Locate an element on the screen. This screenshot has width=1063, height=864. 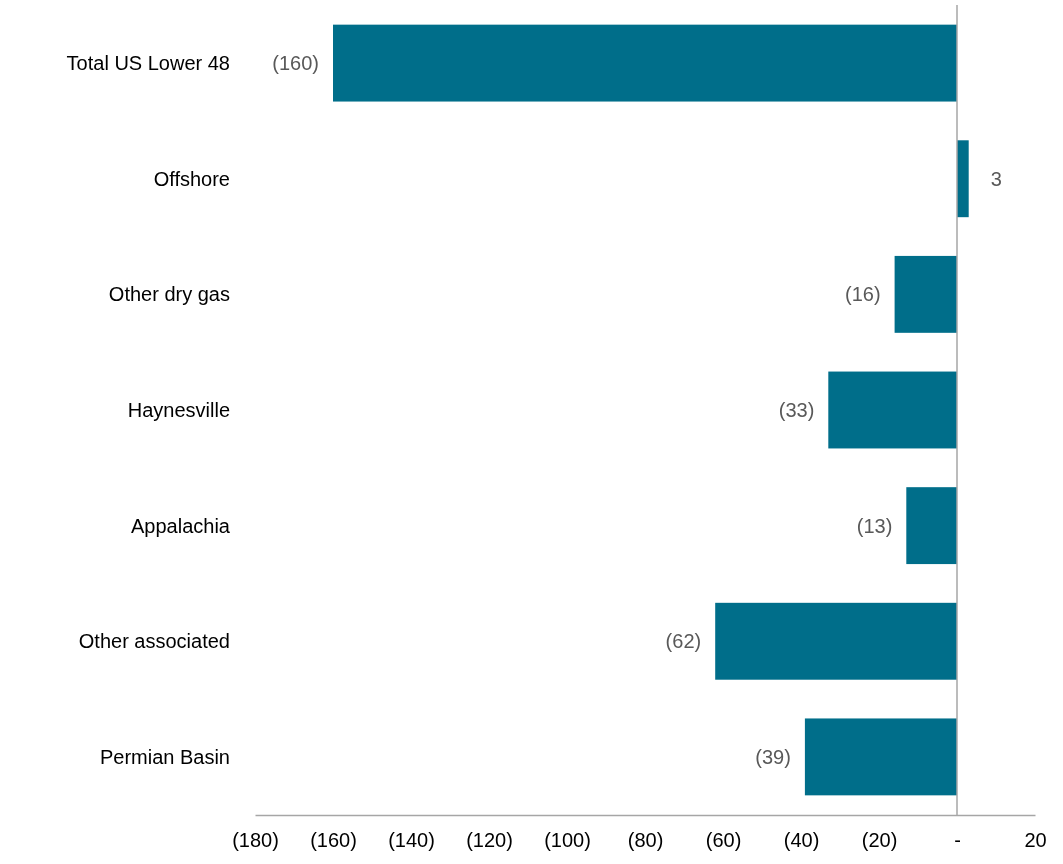
x-tick-label: (140) is located at coordinates (411, 840).